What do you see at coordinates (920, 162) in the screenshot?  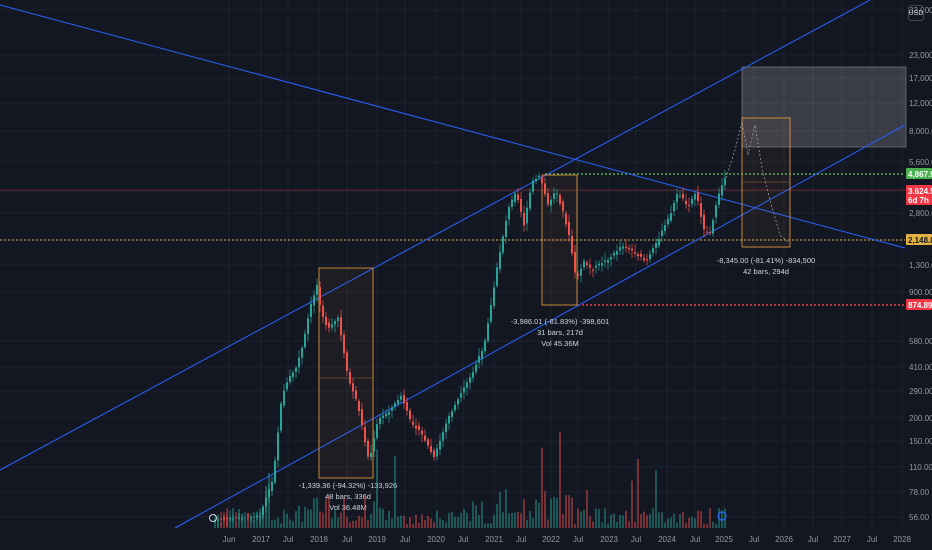 I see `y-tick-label: 5,600.00` at bounding box center [920, 162].